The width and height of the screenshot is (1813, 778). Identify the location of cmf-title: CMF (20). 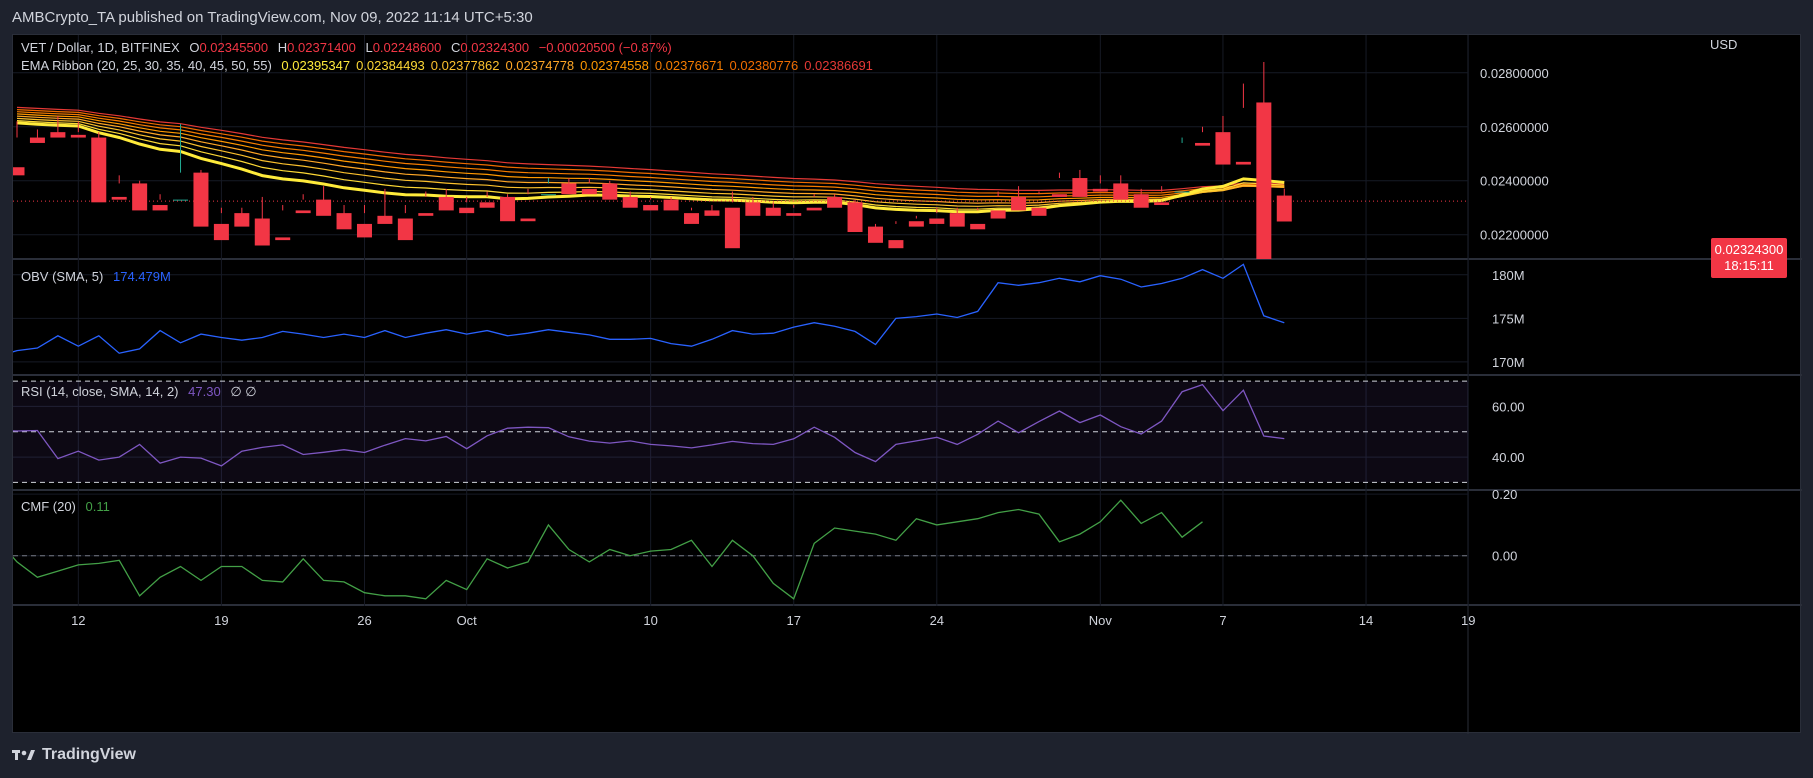
(48, 506).